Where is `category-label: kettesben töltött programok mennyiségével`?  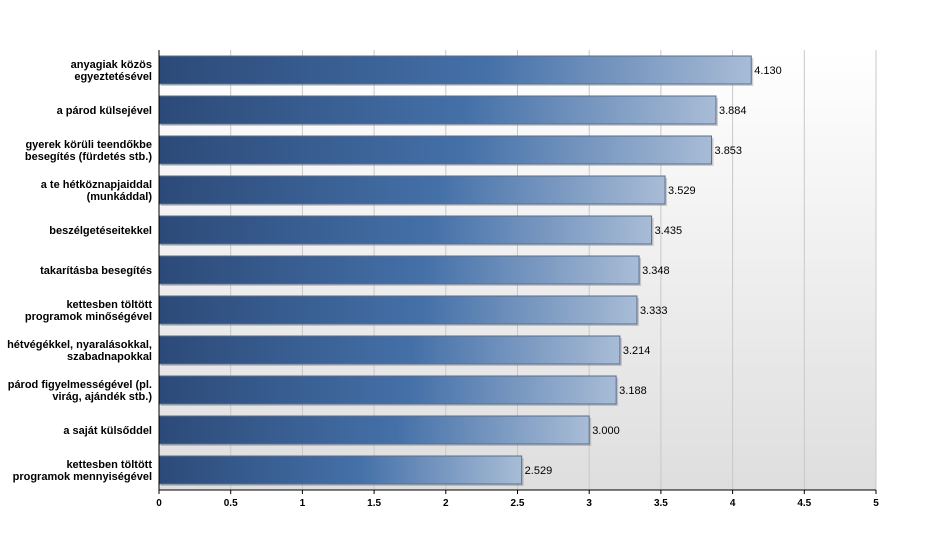
category-label: kettesben töltött programok mennyiségével is located at coordinates (83, 471).